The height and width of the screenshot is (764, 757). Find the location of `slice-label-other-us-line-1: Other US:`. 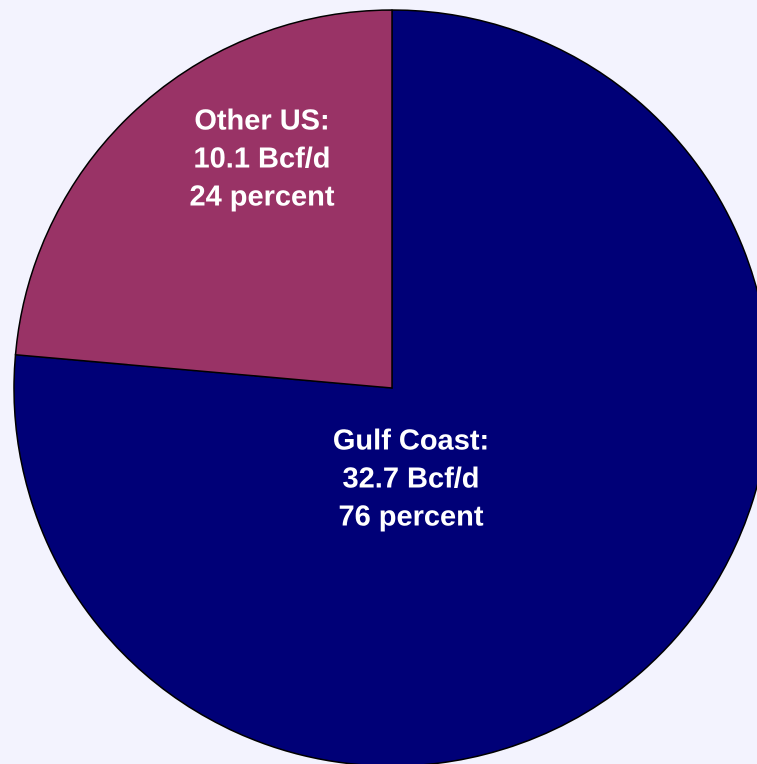

slice-label-other-us-line-1: Other US: is located at coordinates (261, 121).